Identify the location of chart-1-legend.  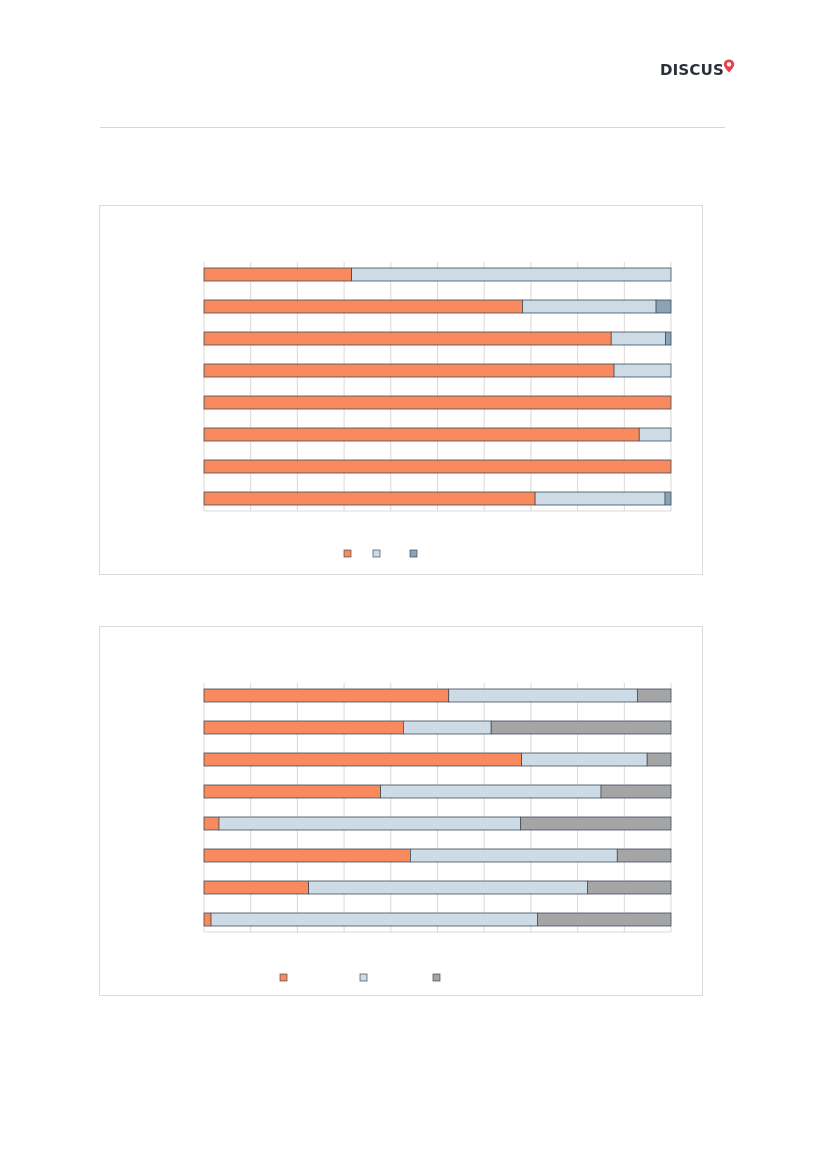
(380, 553).